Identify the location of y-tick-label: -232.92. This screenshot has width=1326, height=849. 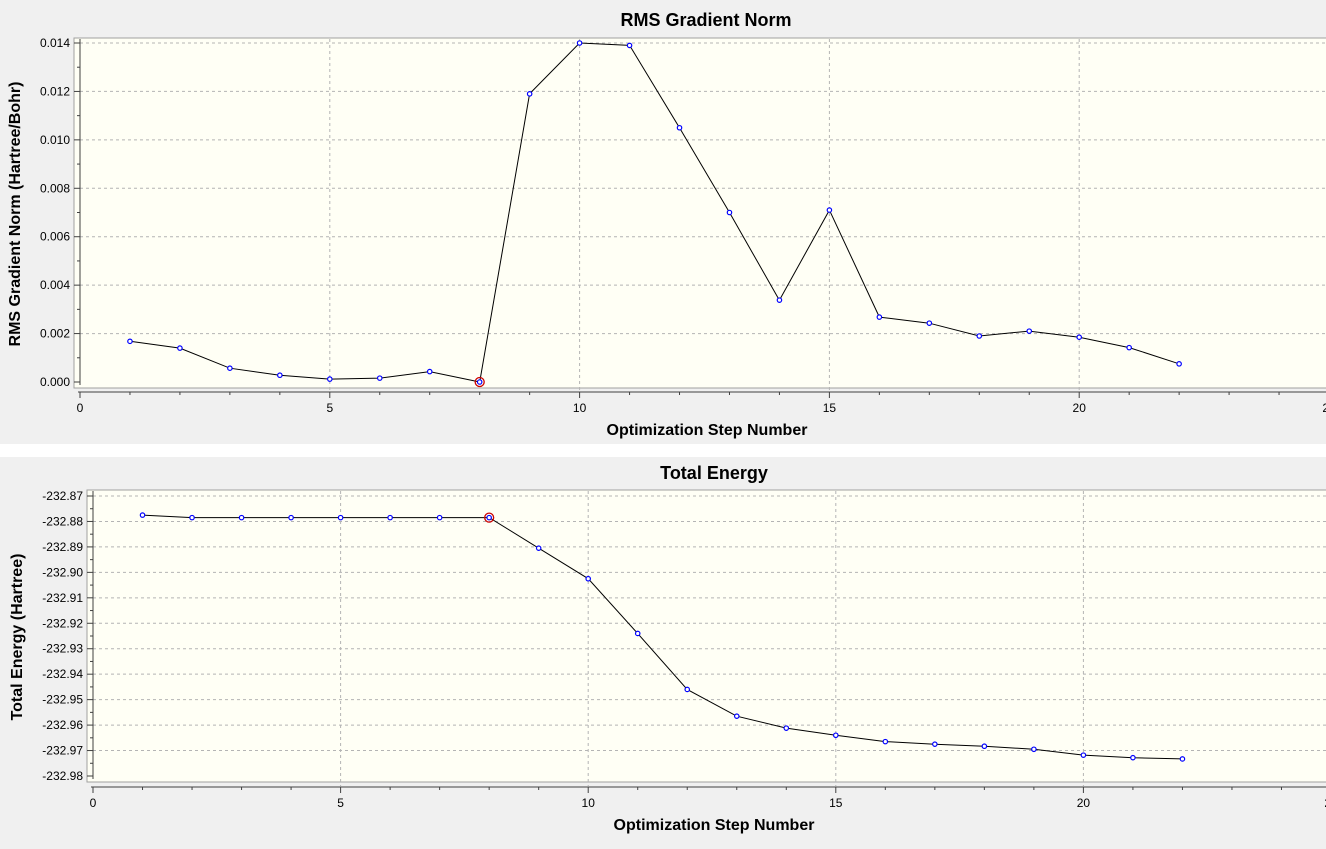
(62, 623).